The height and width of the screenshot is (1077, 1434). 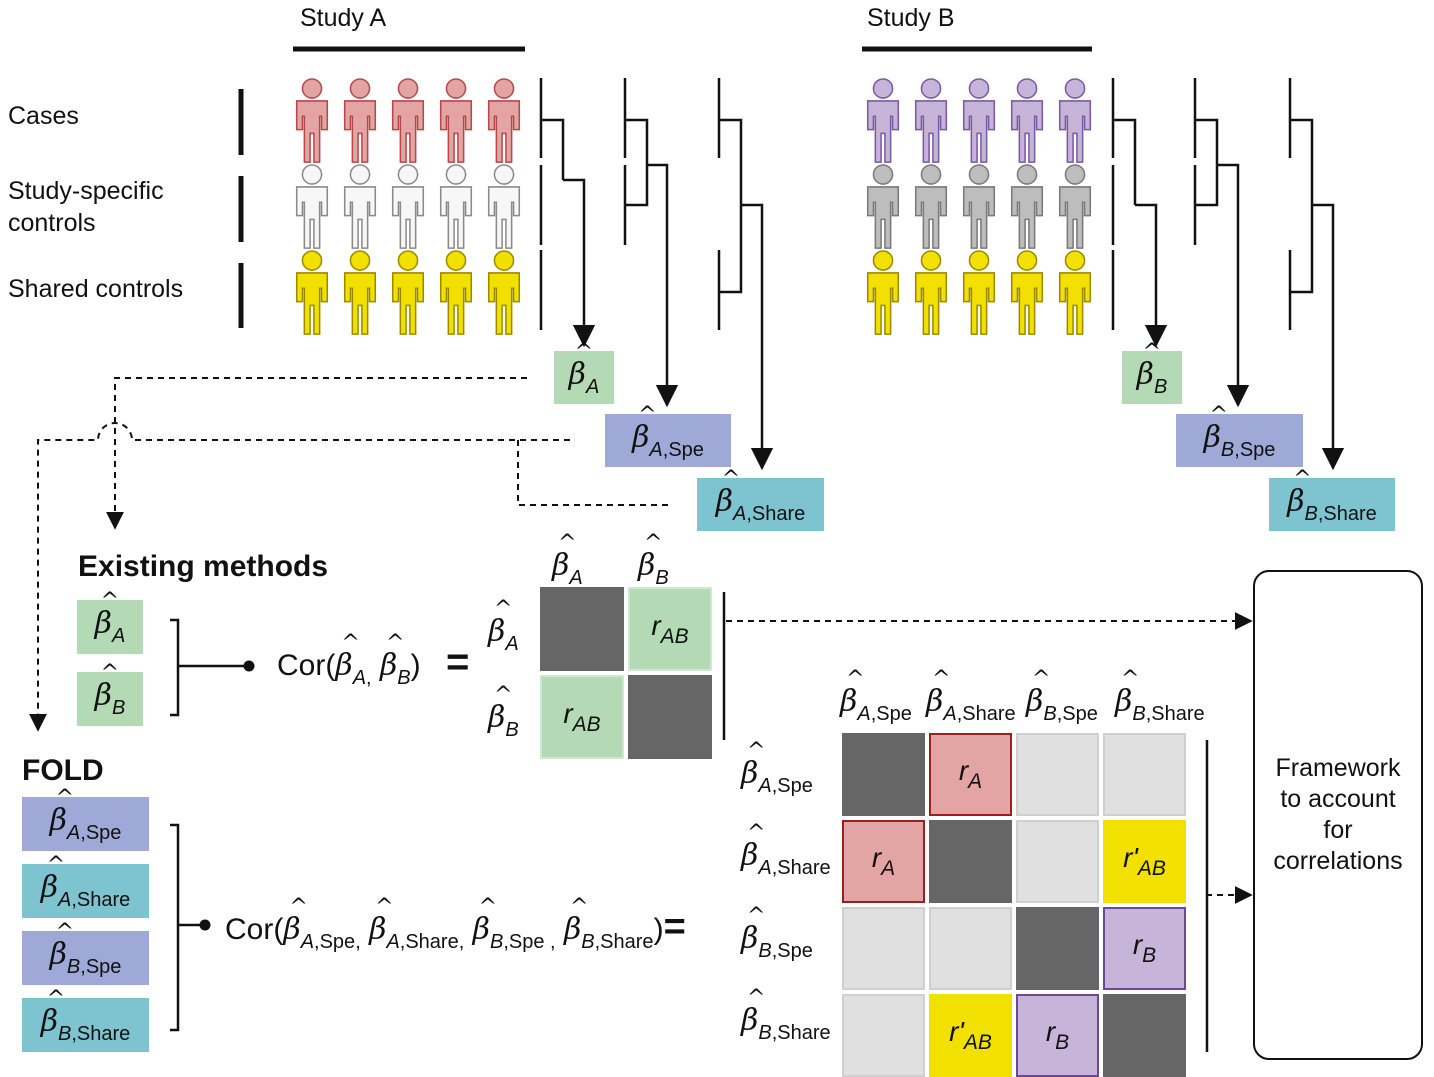 I want to click on fold-beta-b-share-box: ^ βB,Share, so click(x=85, y=1019).